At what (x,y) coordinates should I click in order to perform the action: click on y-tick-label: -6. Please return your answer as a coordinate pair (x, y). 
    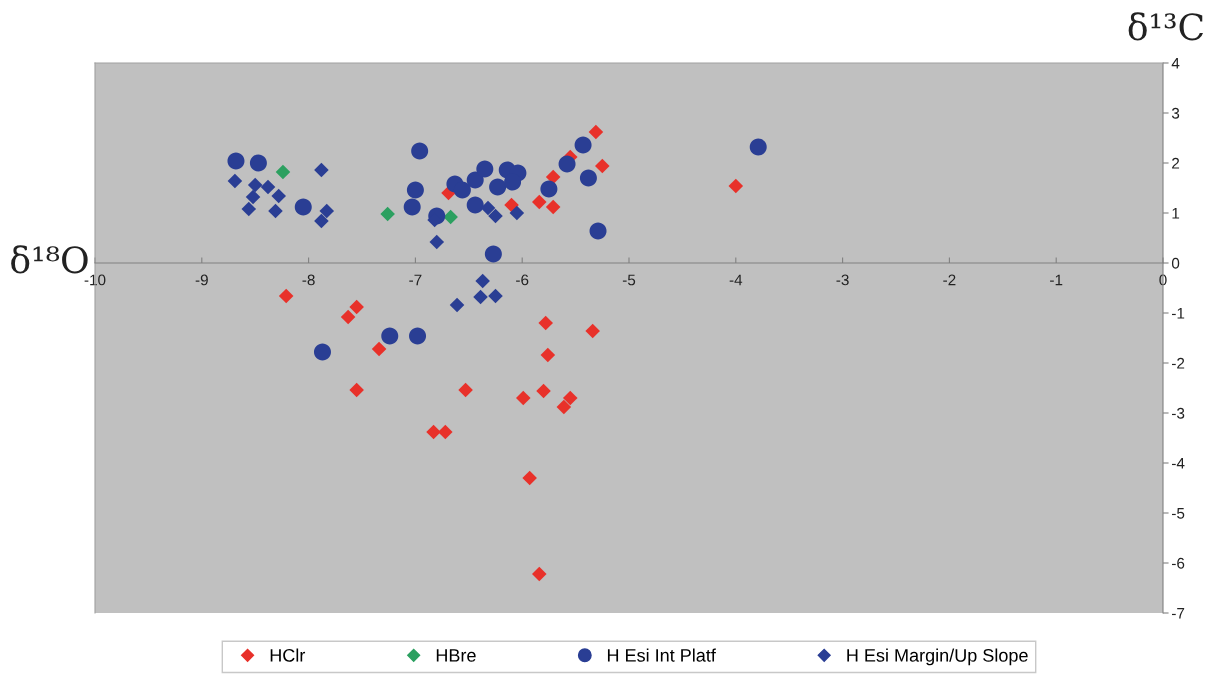
    Looking at the image, I should click on (1178, 563).